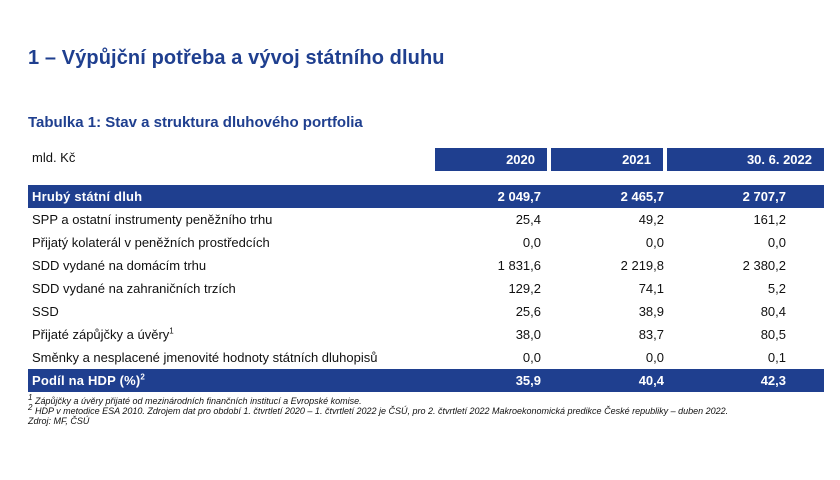  What do you see at coordinates (642, 196) in the screenshot?
I see `cell-value: 2 465,7` at bounding box center [642, 196].